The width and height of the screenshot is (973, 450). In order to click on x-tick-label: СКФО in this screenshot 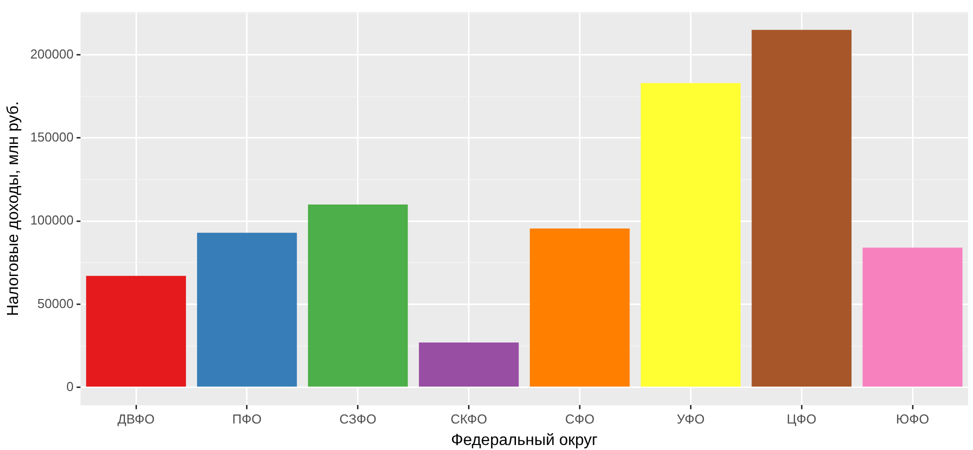, I will do `click(469, 419)`.